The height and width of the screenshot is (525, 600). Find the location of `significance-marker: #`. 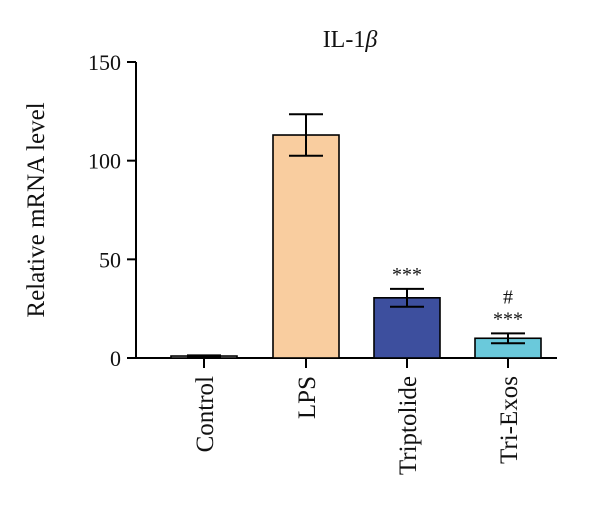

significance-marker: # is located at coordinates (508, 297).